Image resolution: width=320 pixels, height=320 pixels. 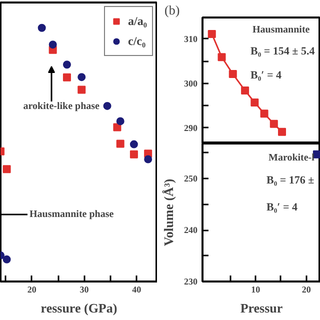 What do you see at coordinates (191, 281) in the screenshot?
I see `y-tick-label: 230` at bounding box center [191, 281].